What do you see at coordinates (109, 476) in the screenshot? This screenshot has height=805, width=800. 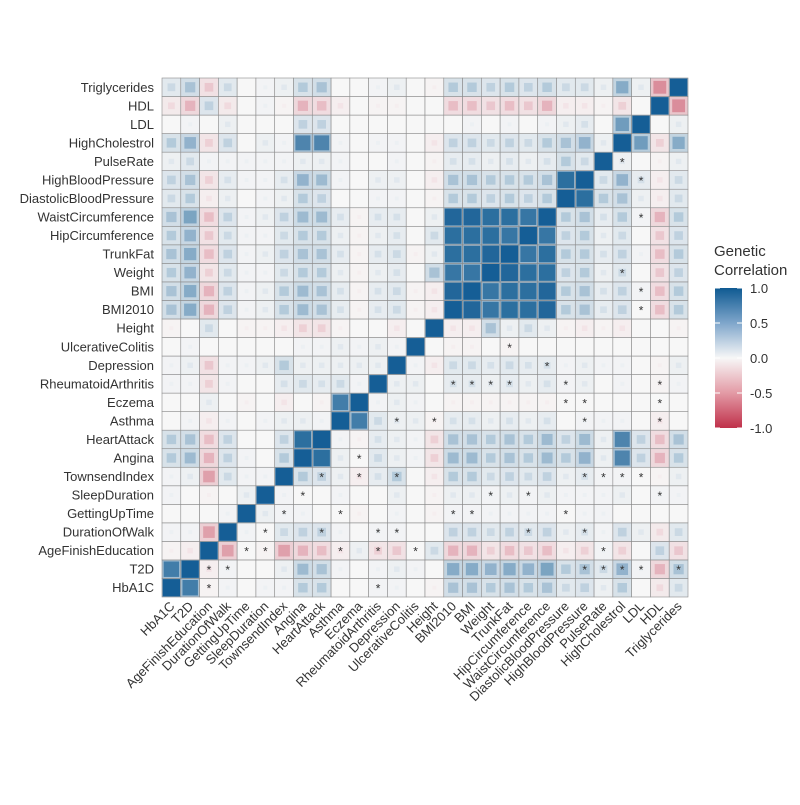 I see `y-label-TownsendIndex: TownsendIndex` at bounding box center [109, 476].